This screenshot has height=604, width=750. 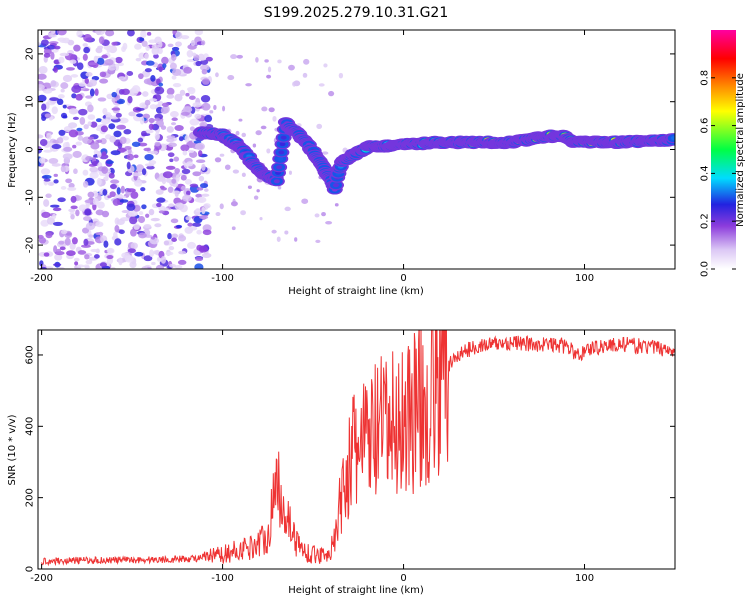 I want to click on x-tick-label: 0, so click(x=403, y=578).